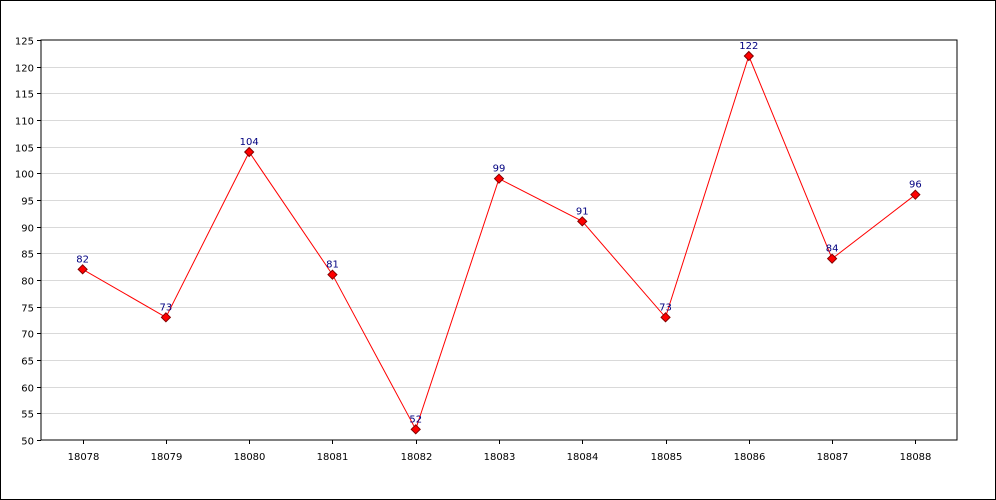  What do you see at coordinates (249, 142) in the screenshot?
I see `data-label: 104` at bounding box center [249, 142].